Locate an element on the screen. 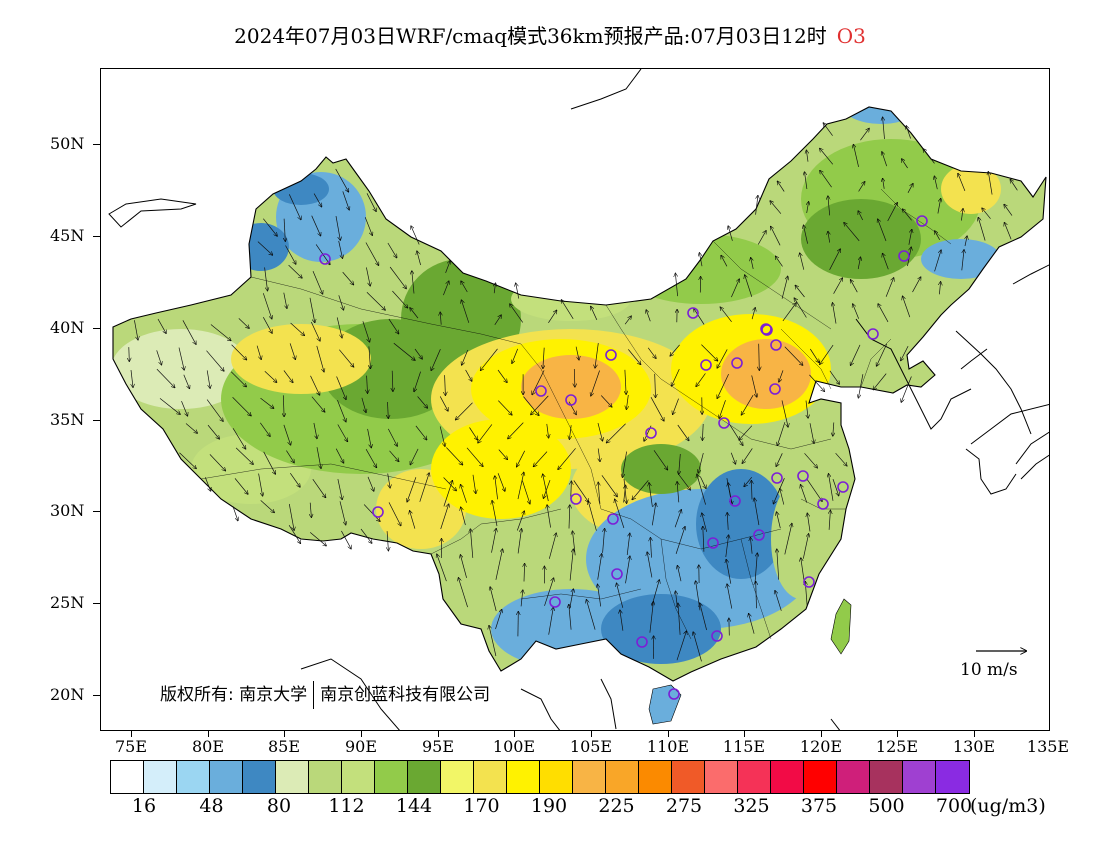 This screenshot has width=1100, height=850. lon-label: 120E is located at coordinates (821, 746).